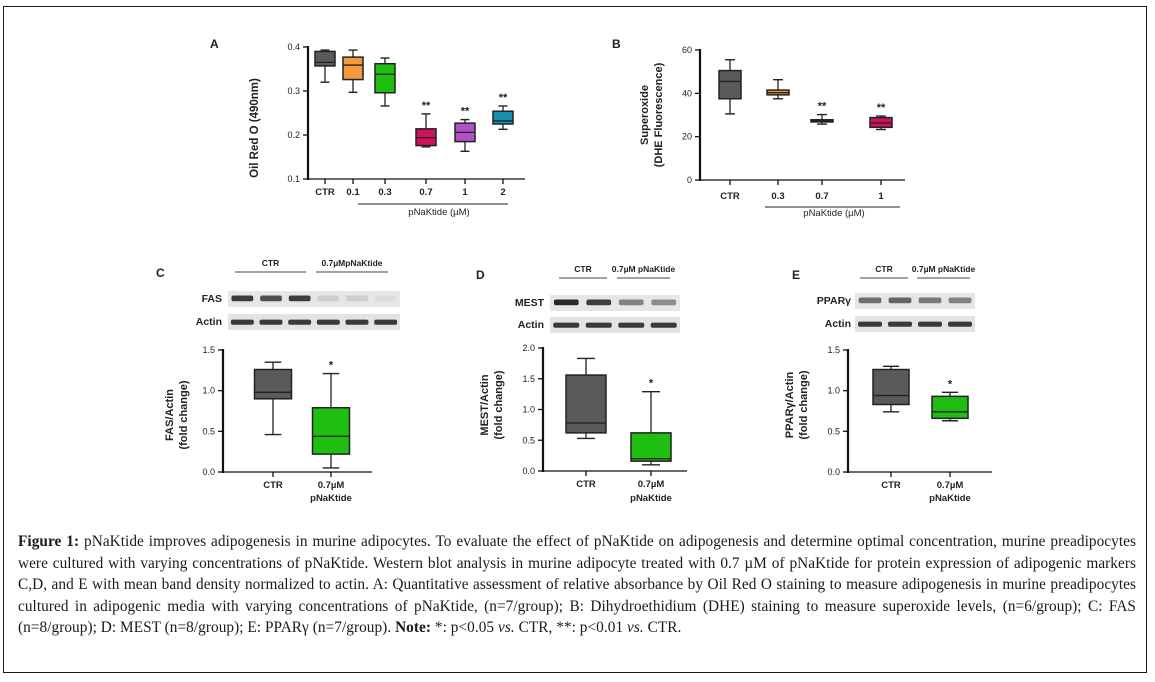  I want to click on blot-protein-strip, so click(915, 301).